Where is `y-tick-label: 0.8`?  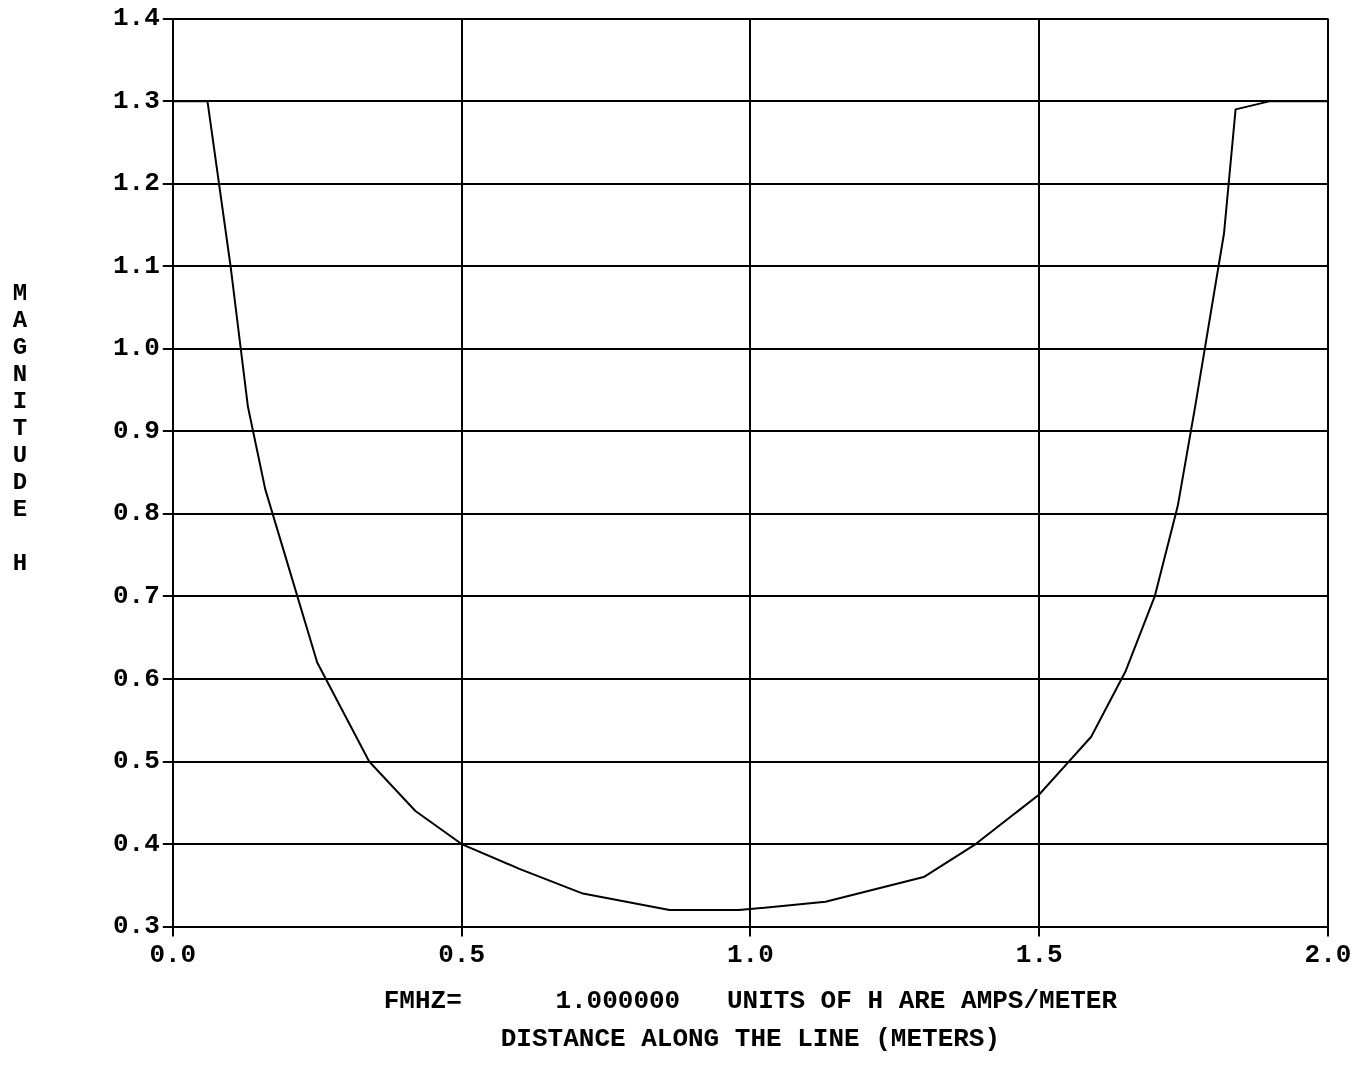
y-tick-label: 0.8 is located at coordinates (136, 513).